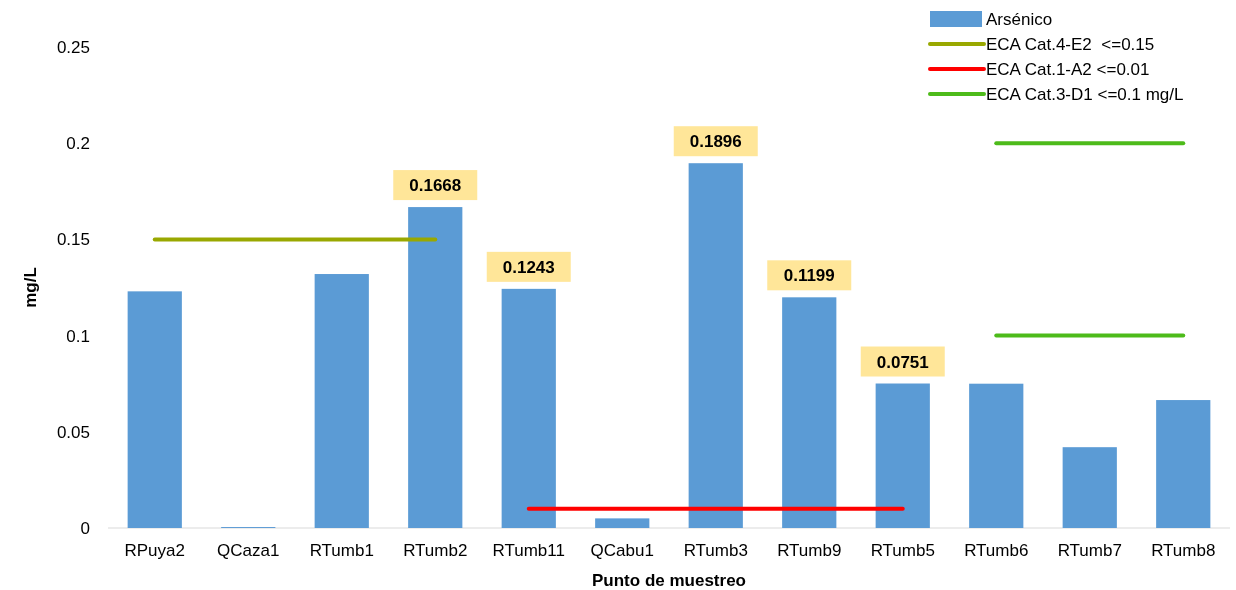  What do you see at coordinates (1089, 550) in the screenshot?
I see `x-tick-label: RTumb7` at bounding box center [1089, 550].